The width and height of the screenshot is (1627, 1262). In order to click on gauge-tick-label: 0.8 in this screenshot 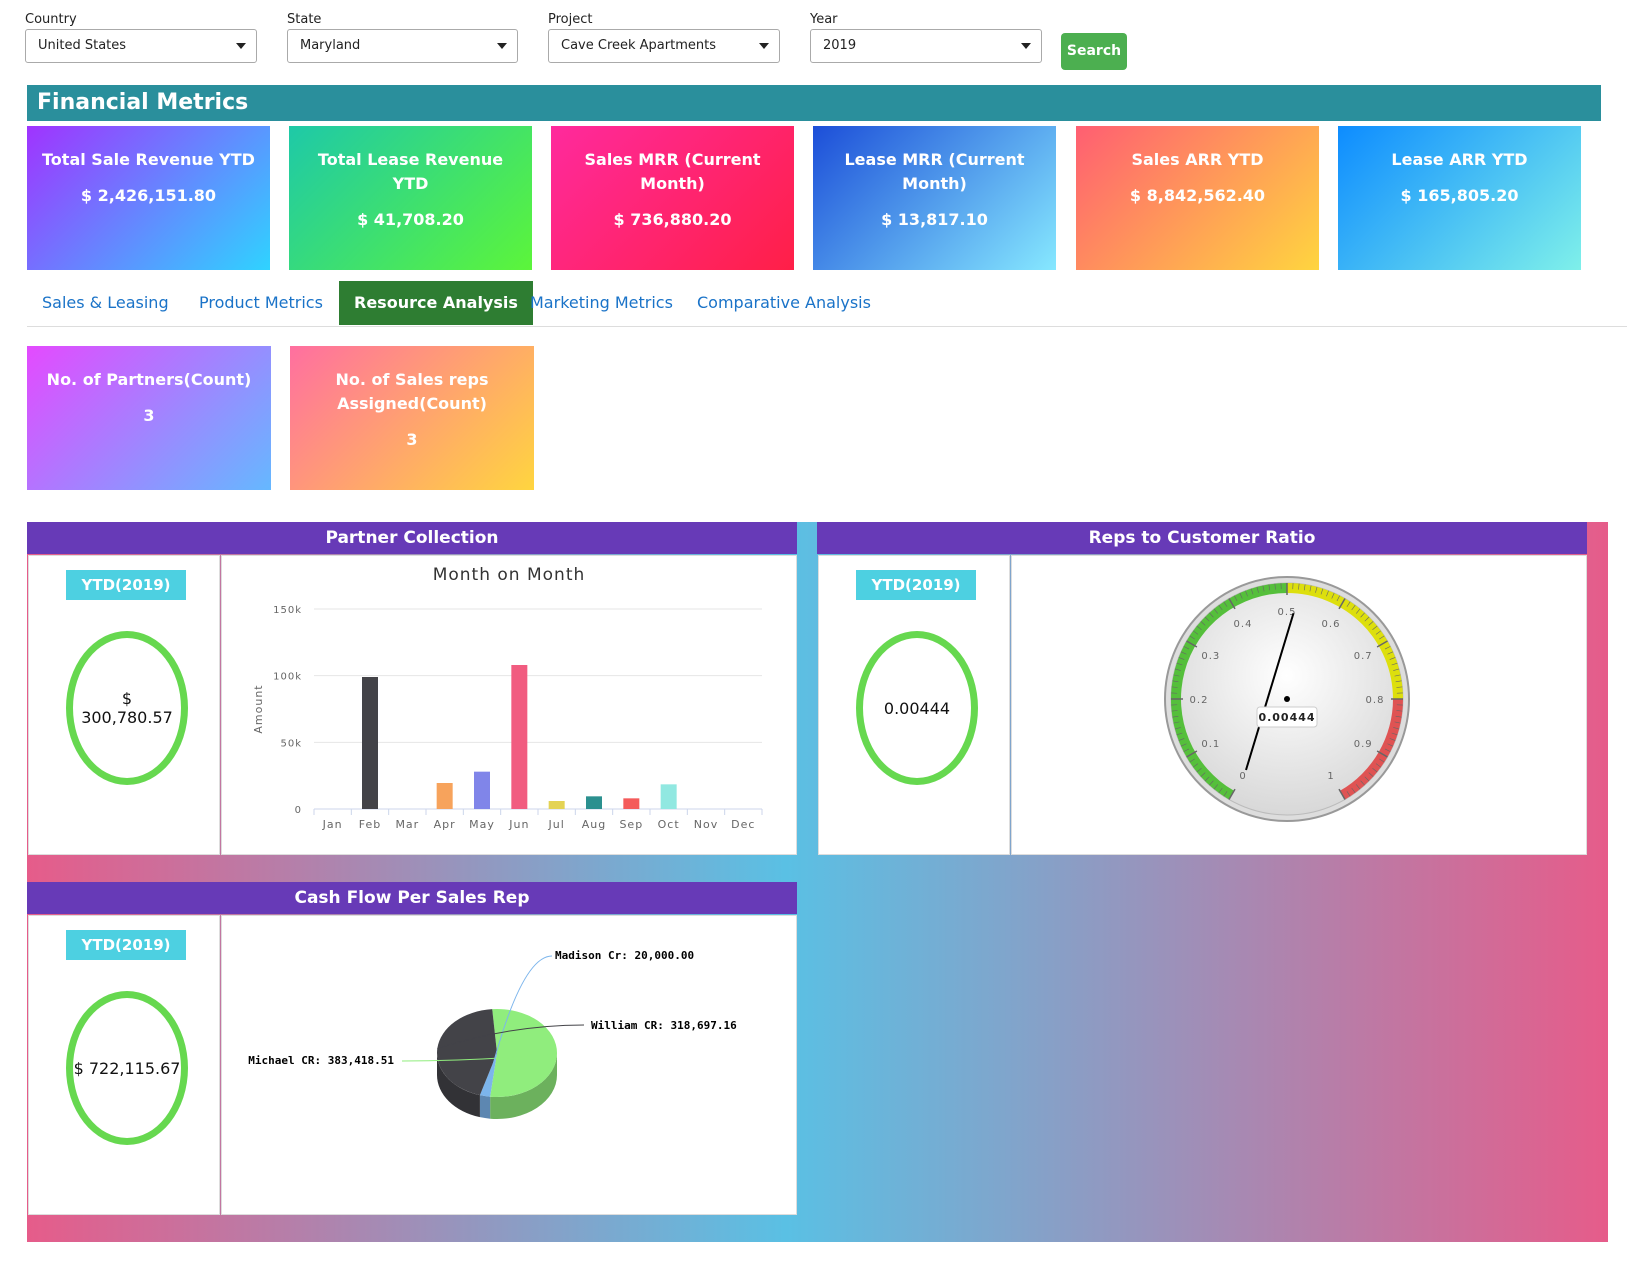, I will do `click(1375, 700)`.